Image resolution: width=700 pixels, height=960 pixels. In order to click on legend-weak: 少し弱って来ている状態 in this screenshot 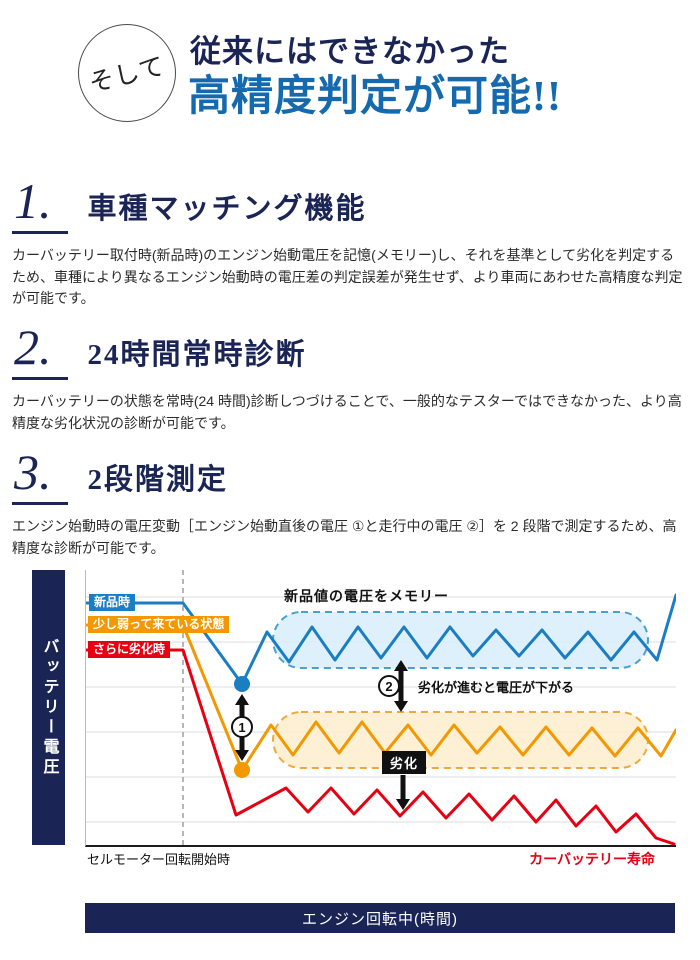, I will do `click(159, 624)`.